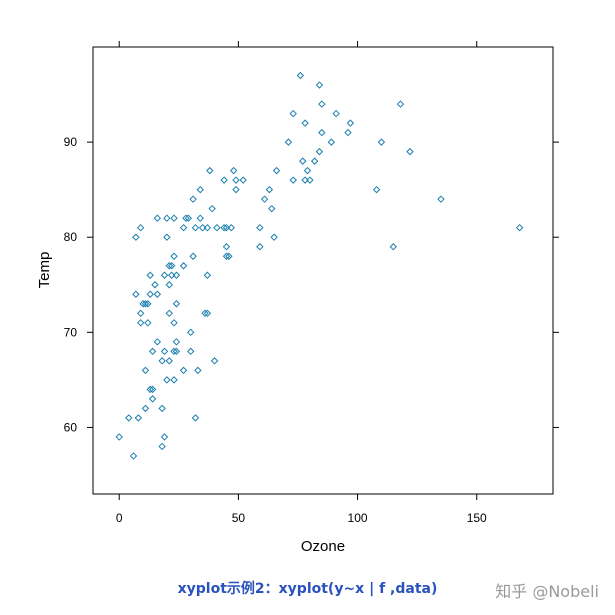 The image size is (615, 615). What do you see at coordinates (44, 270) in the screenshot?
I see `y-axis-label: Temp` at bounding box center [44, 270].